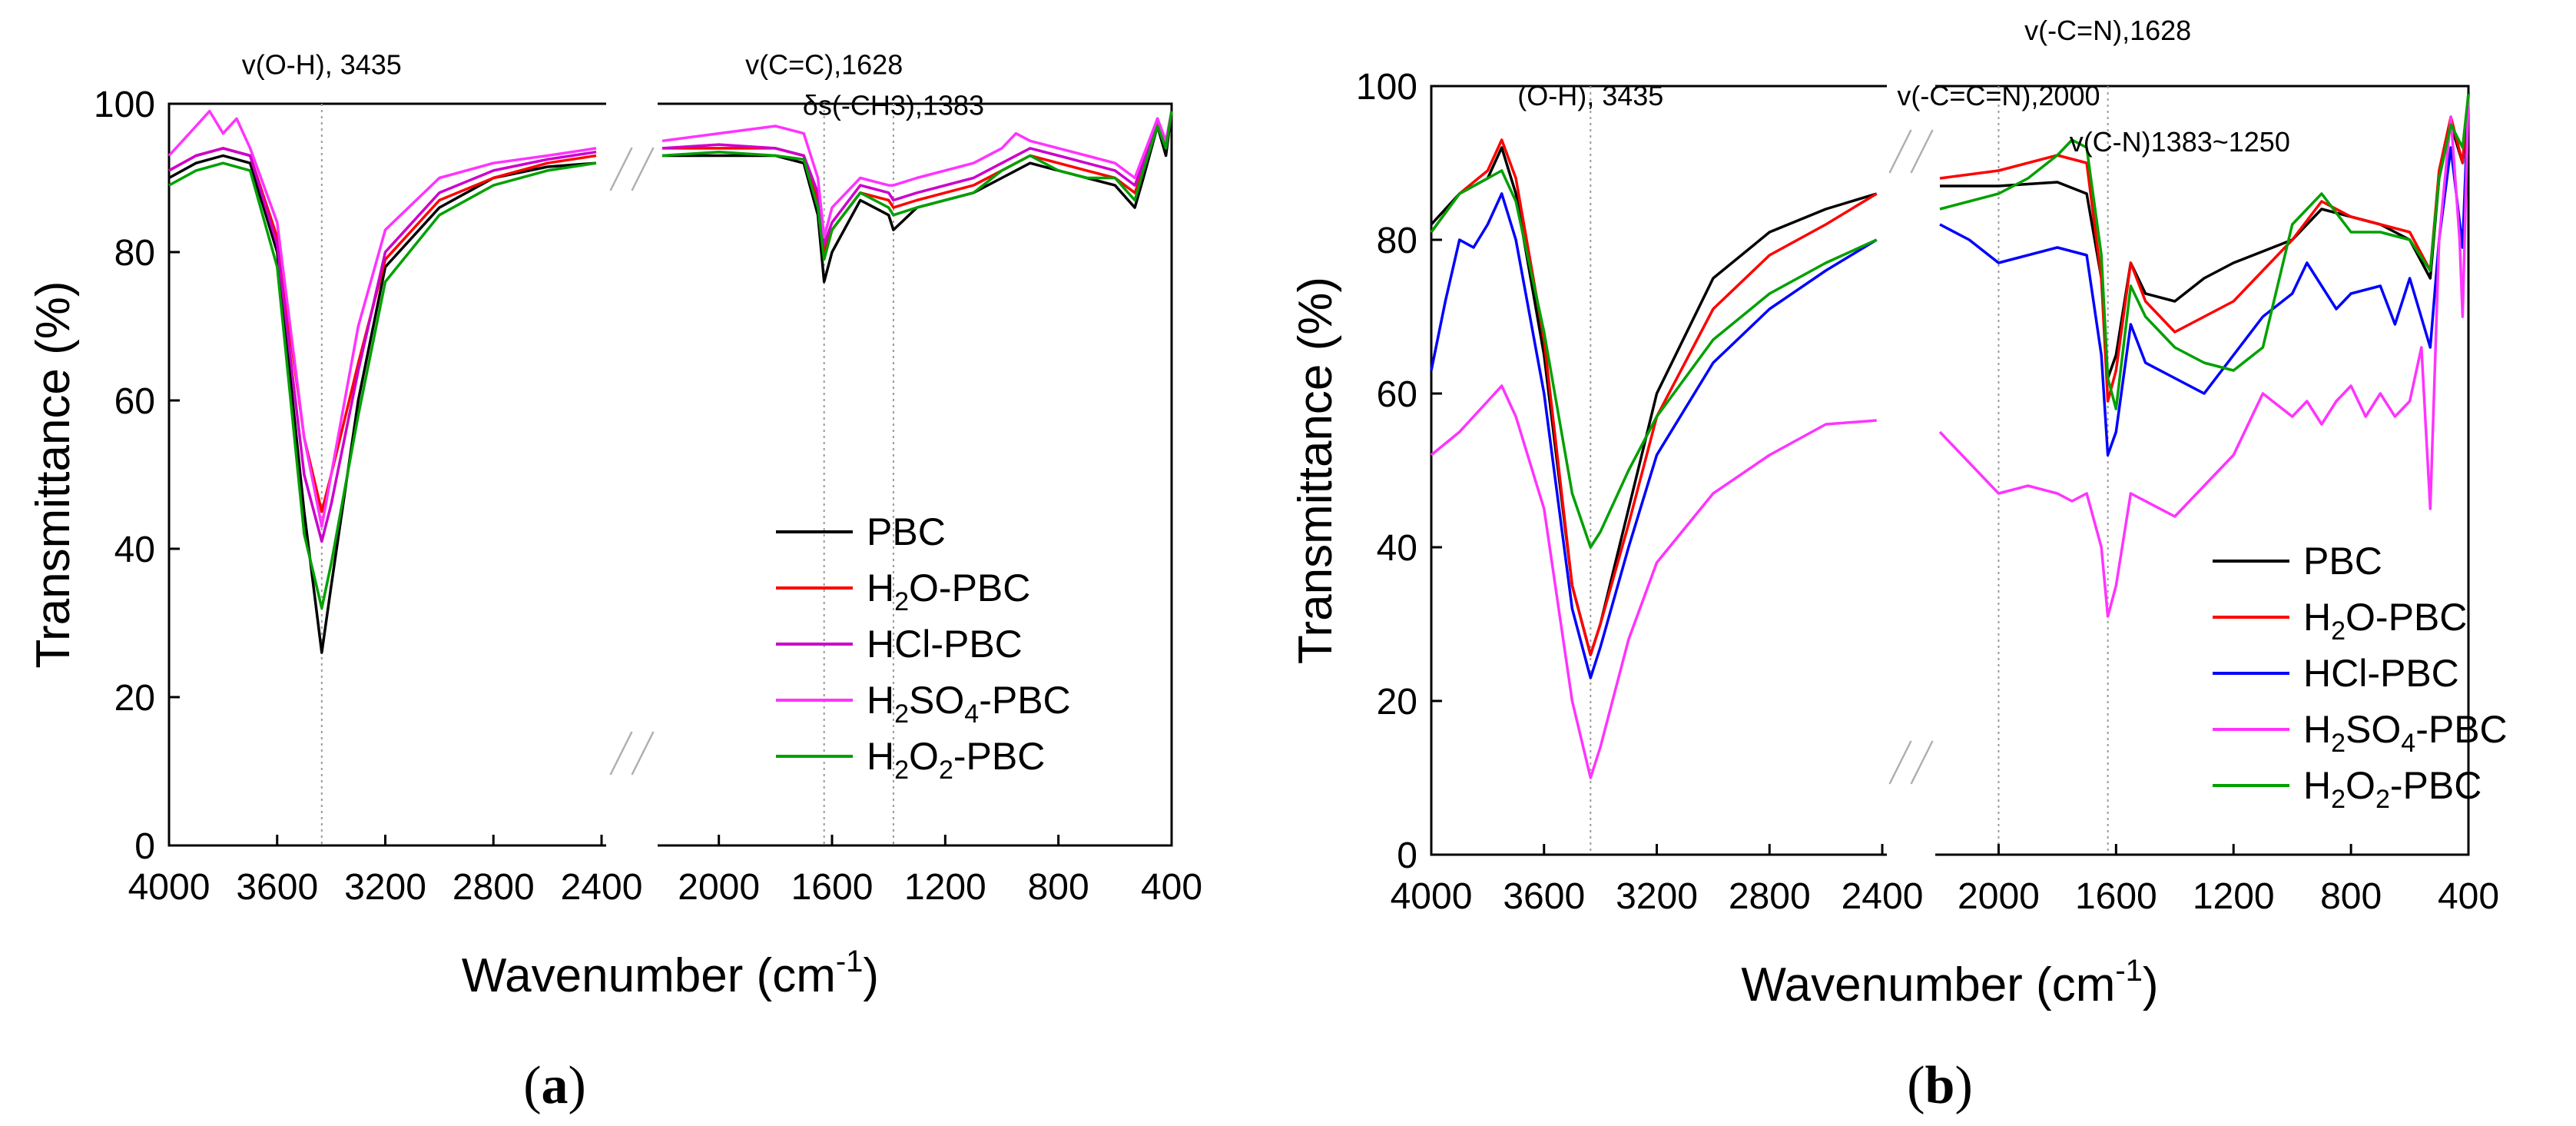 This screenshot has height=1126, width=2576. What do you see at coordinates (893, 105) in the screenshot?
I see `peak-annotation: δs(-CH3),1383` at bounding box center [893, 105].